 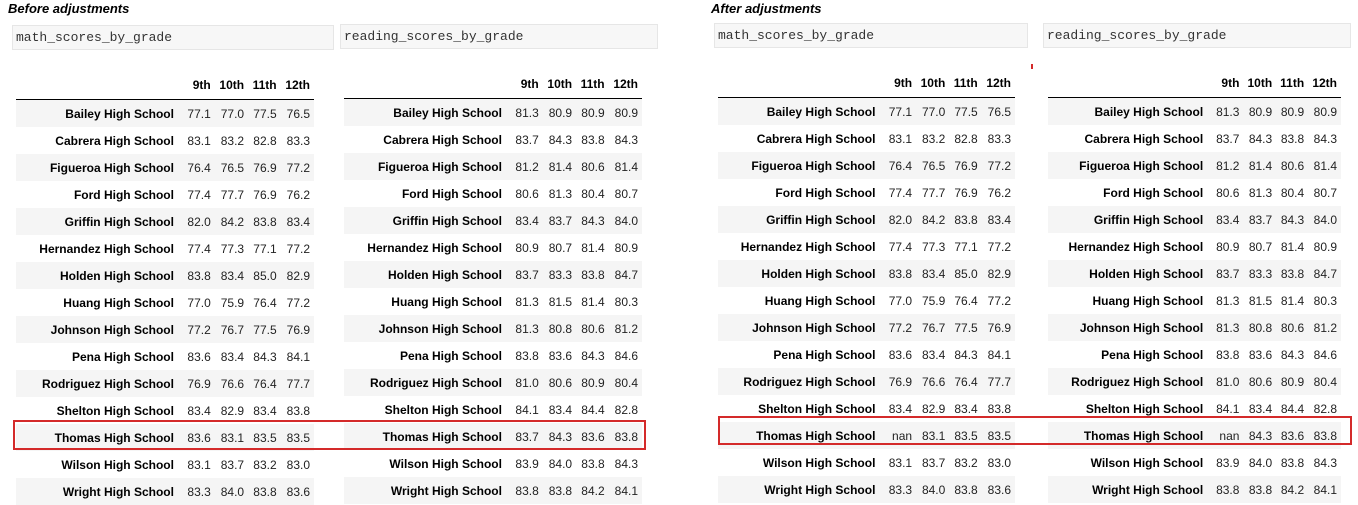 What do you see at coordinates (560, 301) in the screenshot?
I see `score-cell: 81.5` at bounding box center [560, 301].